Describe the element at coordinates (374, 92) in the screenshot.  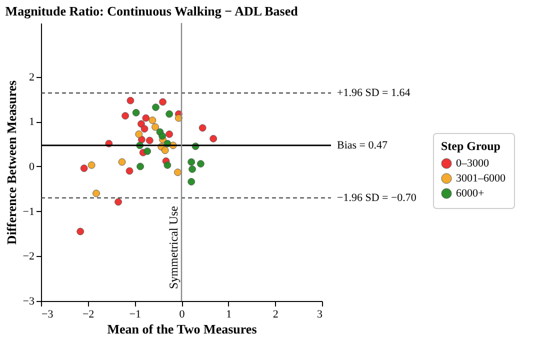
I see `ref-line-label: +1.96 SD = 1.64` at that location.